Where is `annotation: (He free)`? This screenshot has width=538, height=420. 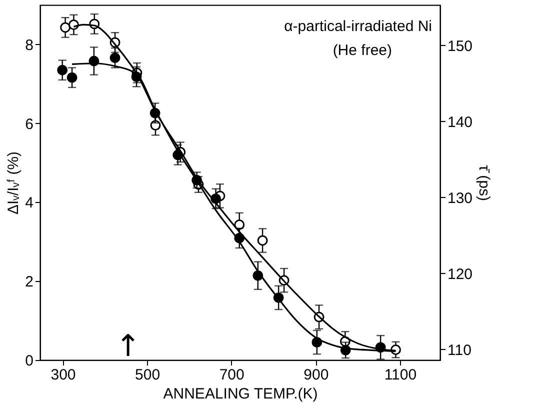 annotation: (He free) is located at coordinates (362, 50).